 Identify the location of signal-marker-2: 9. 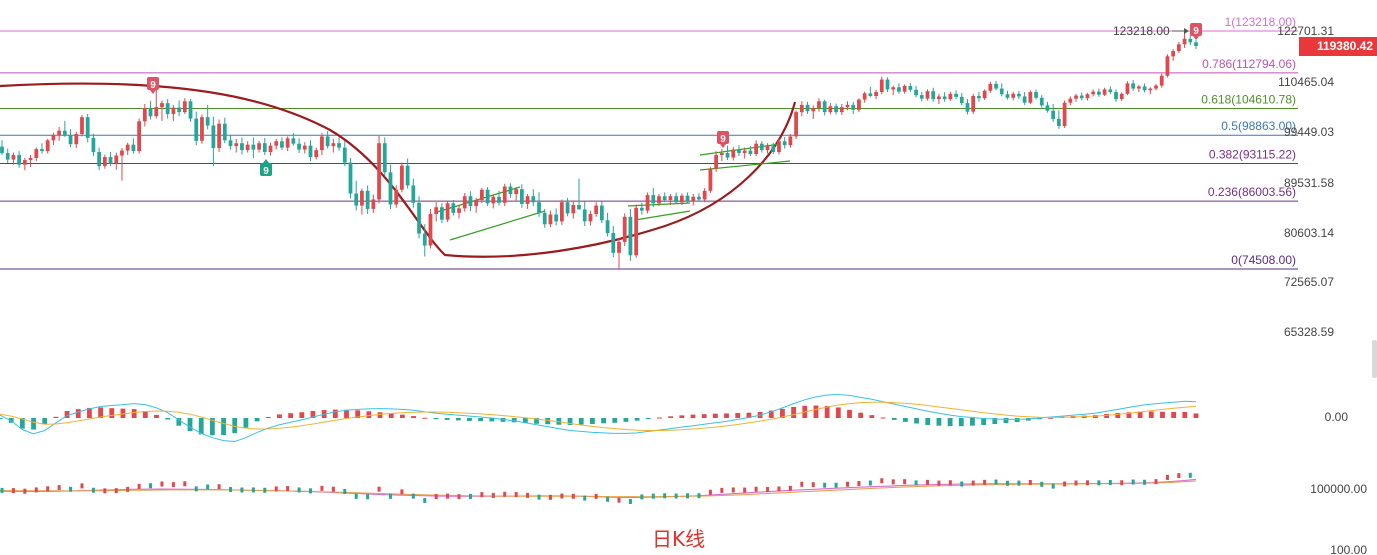
(723, 139).